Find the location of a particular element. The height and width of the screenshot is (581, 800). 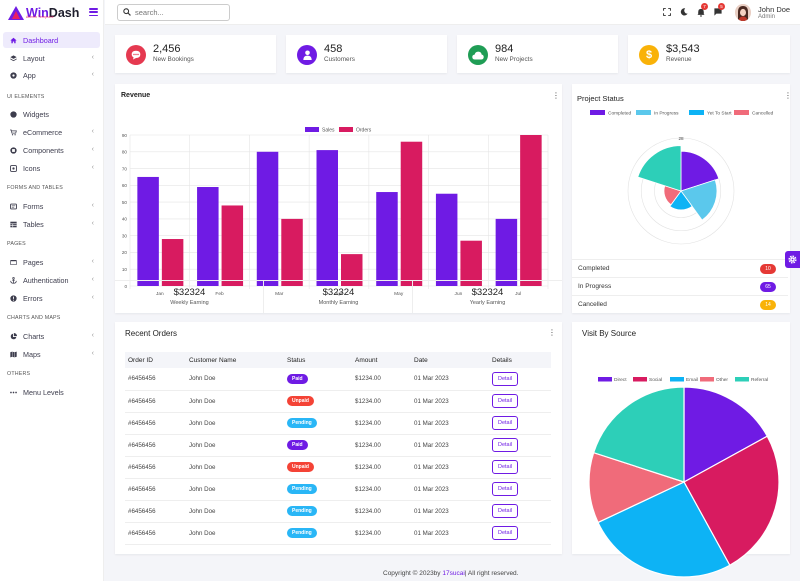

sidebar-item-maps: Maps ‹ is located at coordinates (51, 354).